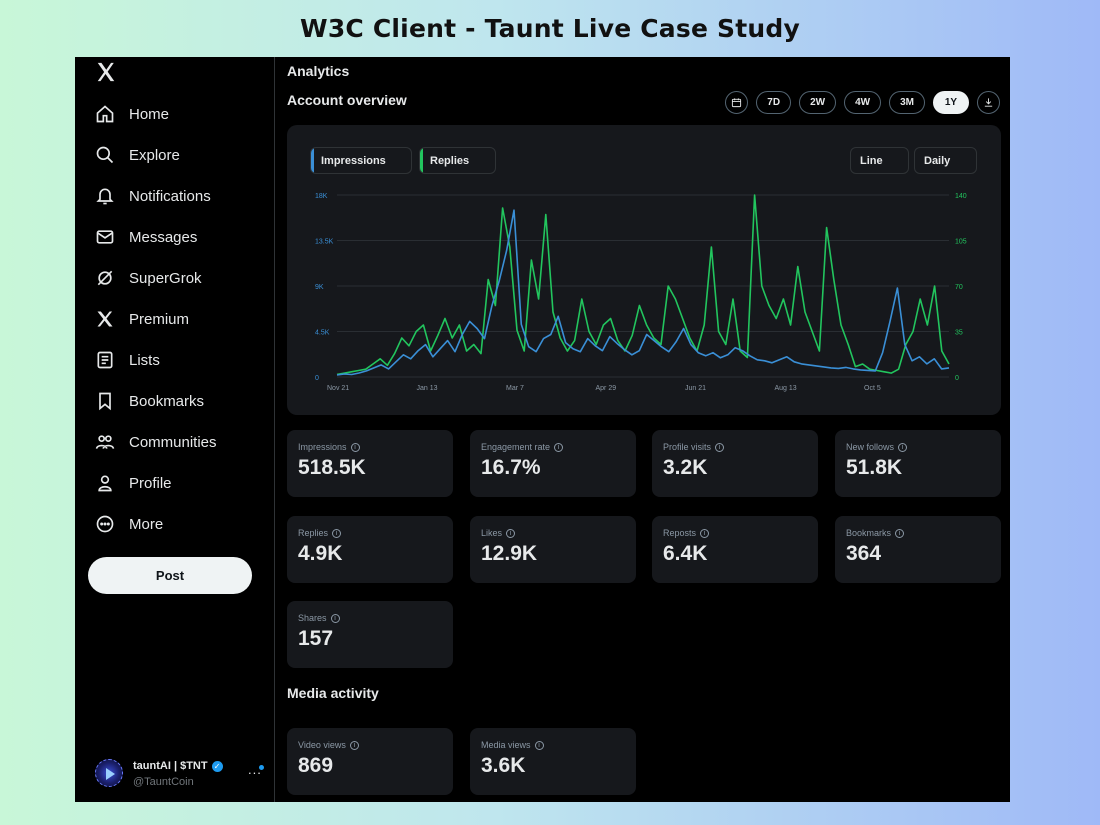  What do you see at coordinates (146, 237) in the screenshot?
I see `sidebar-item-messages: Messages` at bounding box center [146, 237].